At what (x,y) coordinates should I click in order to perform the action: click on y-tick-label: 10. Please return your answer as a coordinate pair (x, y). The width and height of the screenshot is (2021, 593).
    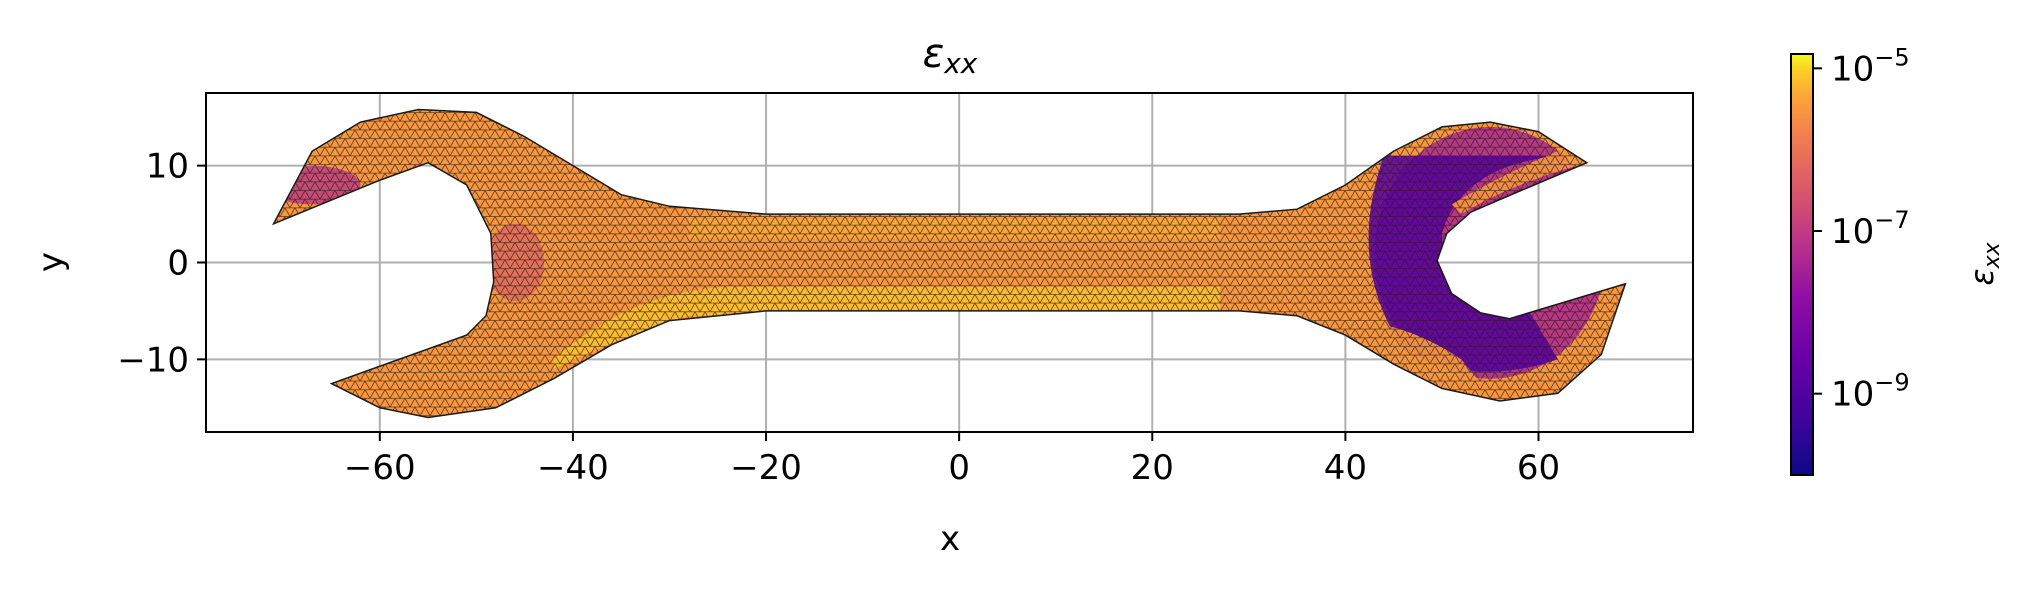
    Looking at the image, I should click on (167, 167).